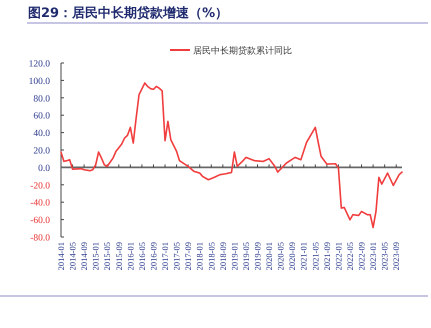  Describe the element at coordinates (349, 256) in the screenshot. I see `x-tick-label: 2022-05` at that location.